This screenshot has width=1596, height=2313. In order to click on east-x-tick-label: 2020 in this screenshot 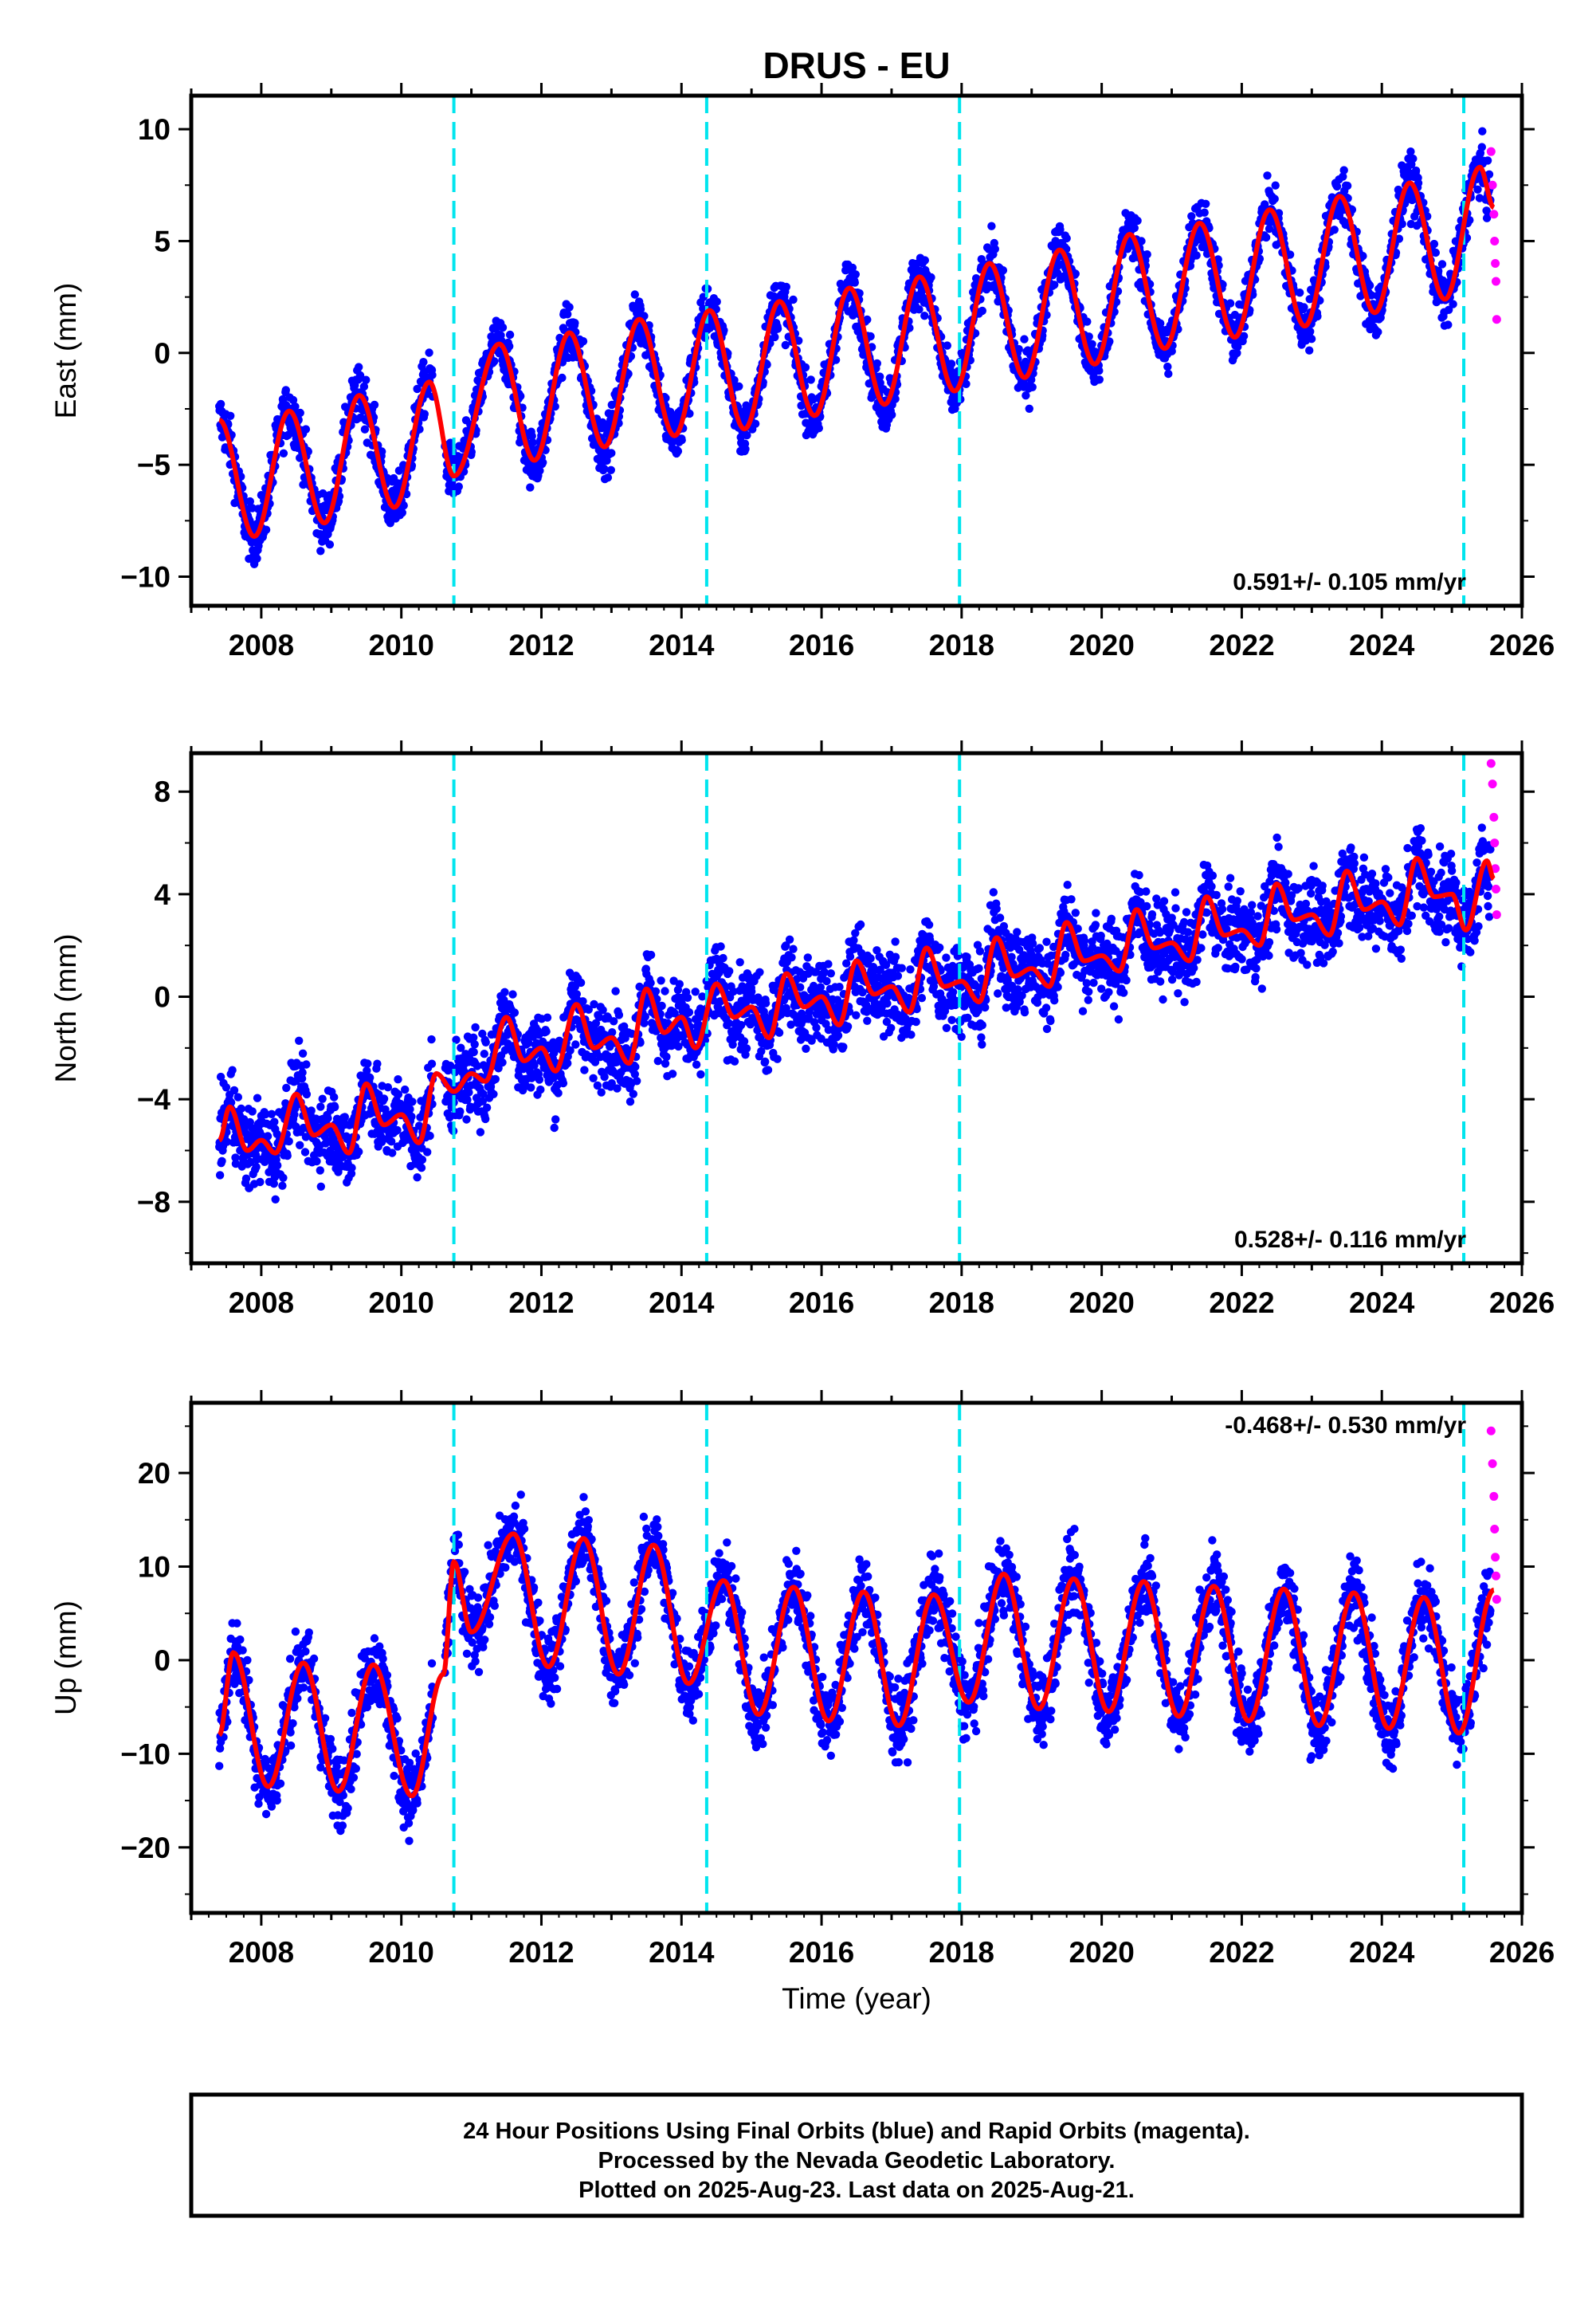, I will do `click(1102, 646)`.